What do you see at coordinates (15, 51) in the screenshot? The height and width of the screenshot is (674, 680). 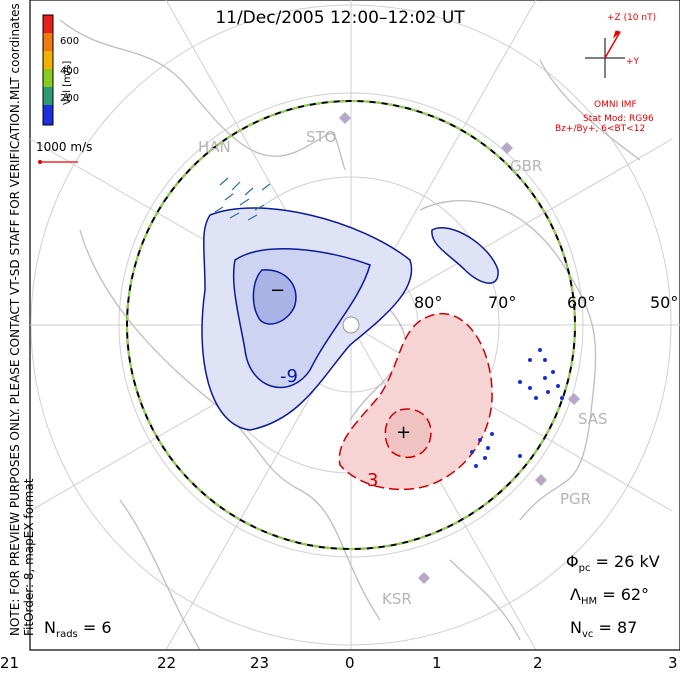 I see `coordinate-system: MLT coordinates` at bounding box center [15, 51].